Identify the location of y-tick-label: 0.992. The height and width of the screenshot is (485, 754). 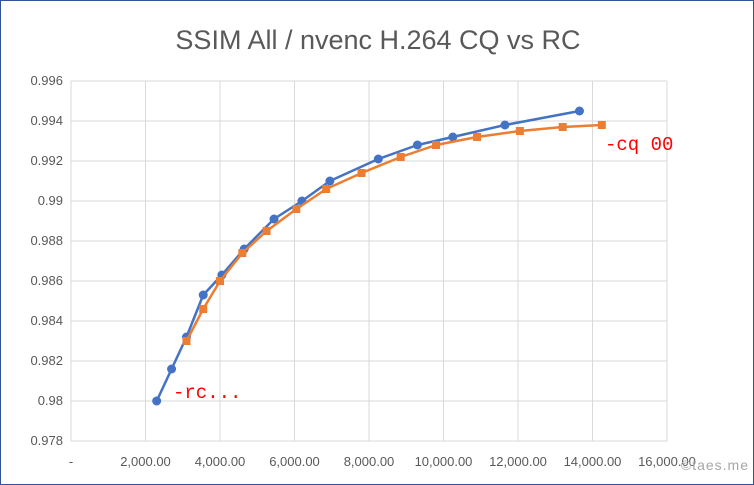
(46, 160).